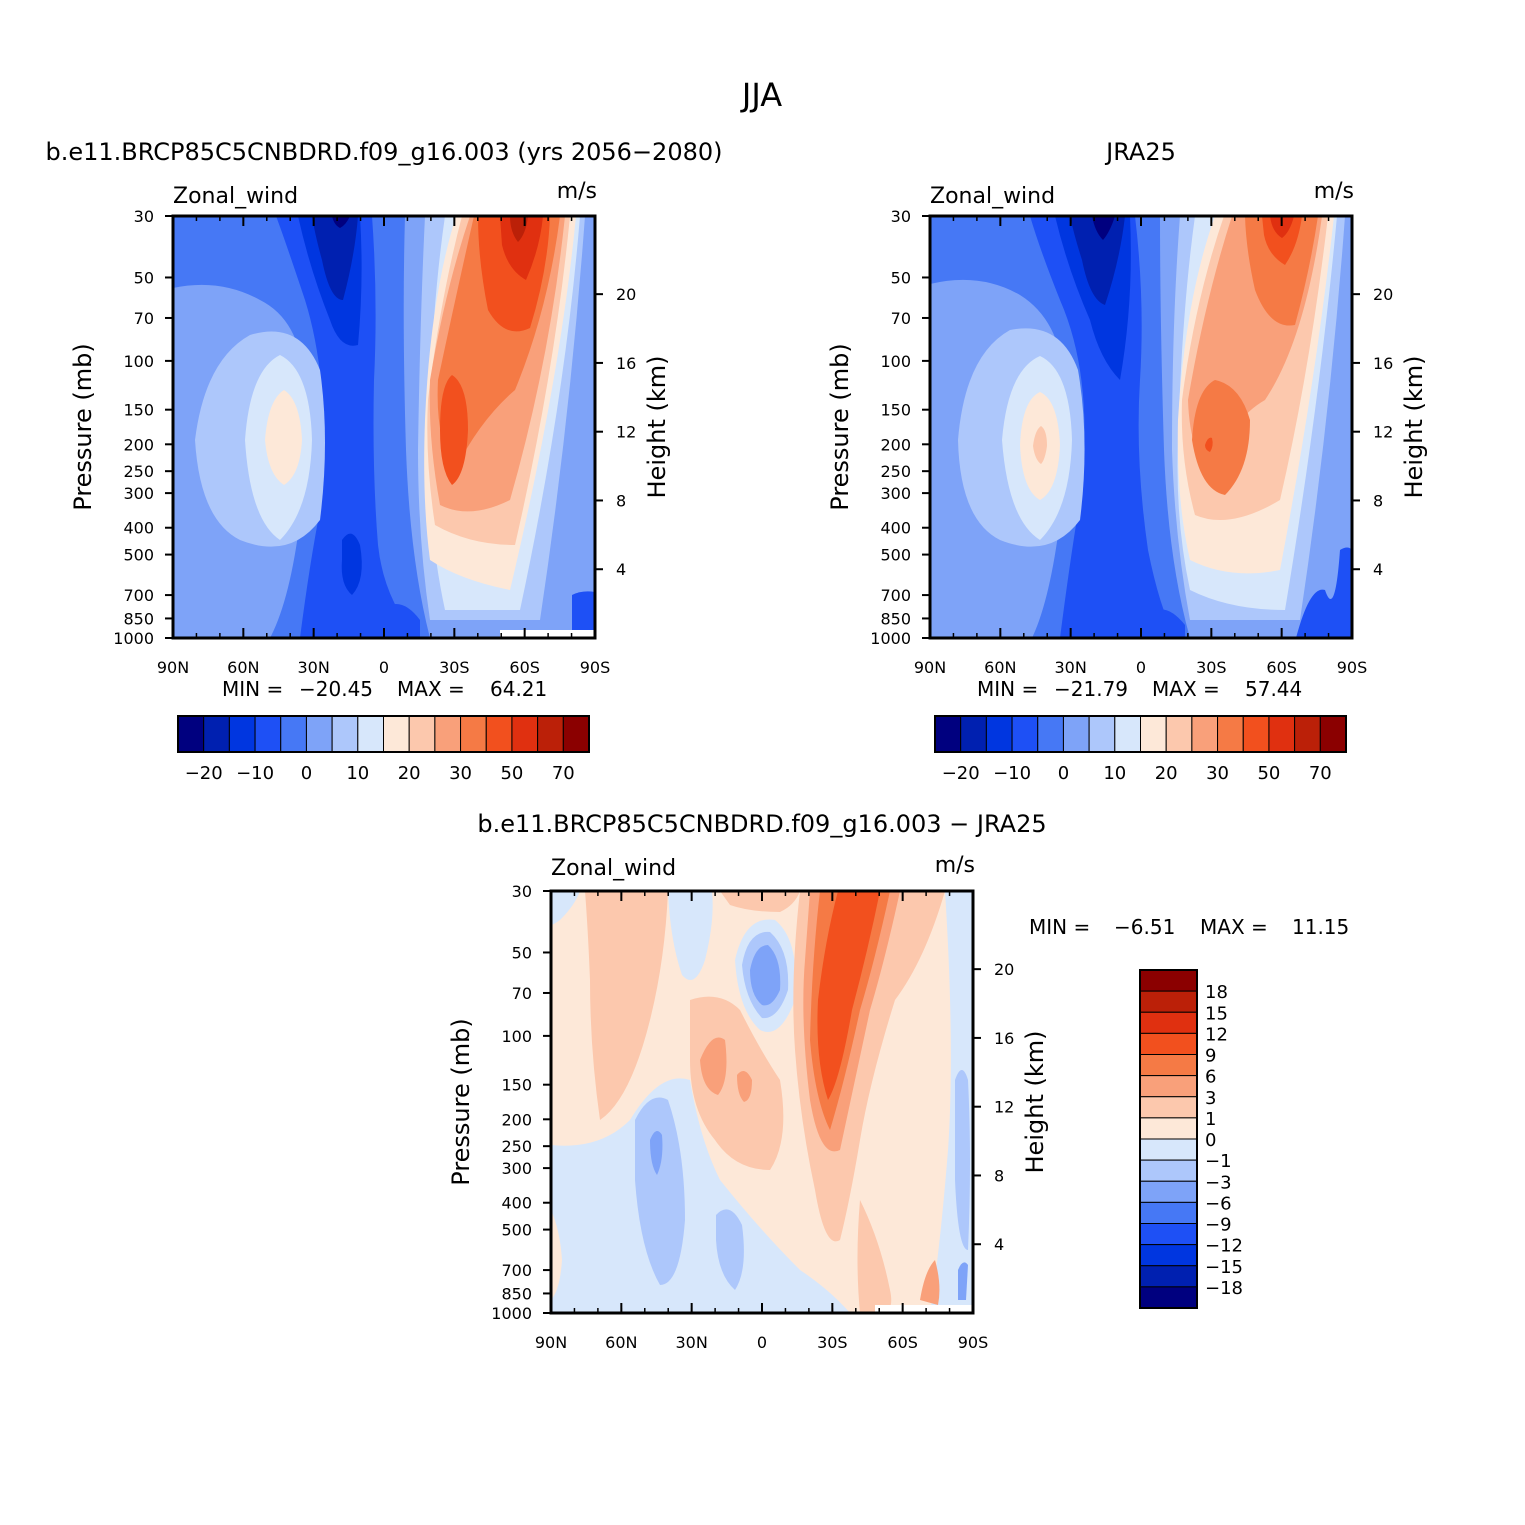 This screenshot has height=1525, width=1525. What do you see at coordinates (700, 1195) in the screenshot?
I see `contour-neg-left` at bounding box center [700, 1195].